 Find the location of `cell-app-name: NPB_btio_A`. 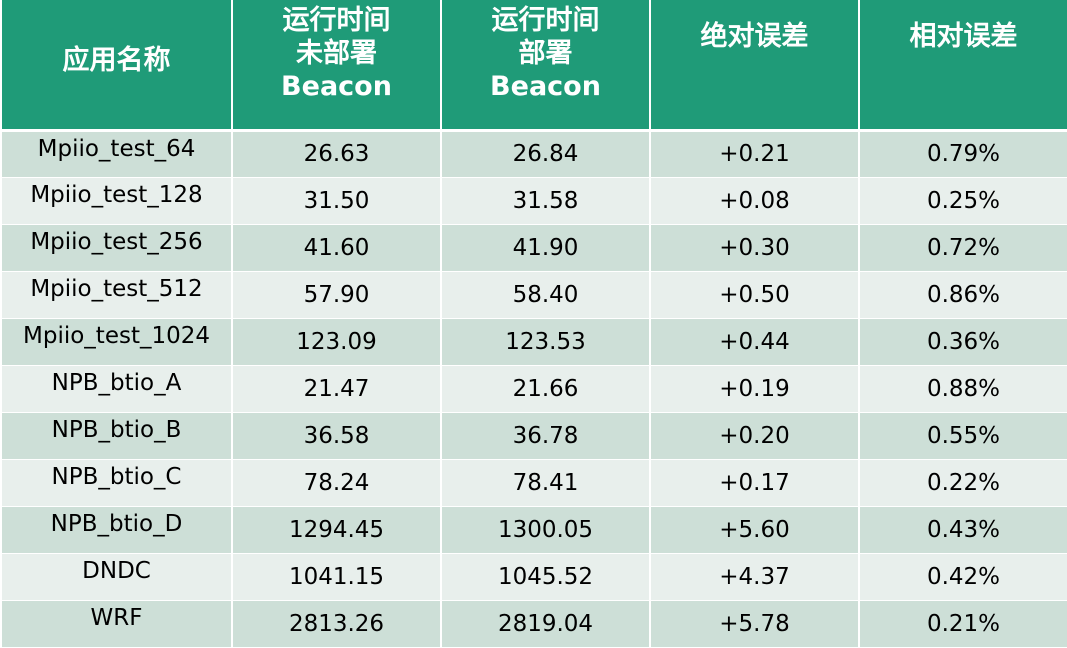

cell-app-name: NPB_btio_A is located at coordinates (116, 389).